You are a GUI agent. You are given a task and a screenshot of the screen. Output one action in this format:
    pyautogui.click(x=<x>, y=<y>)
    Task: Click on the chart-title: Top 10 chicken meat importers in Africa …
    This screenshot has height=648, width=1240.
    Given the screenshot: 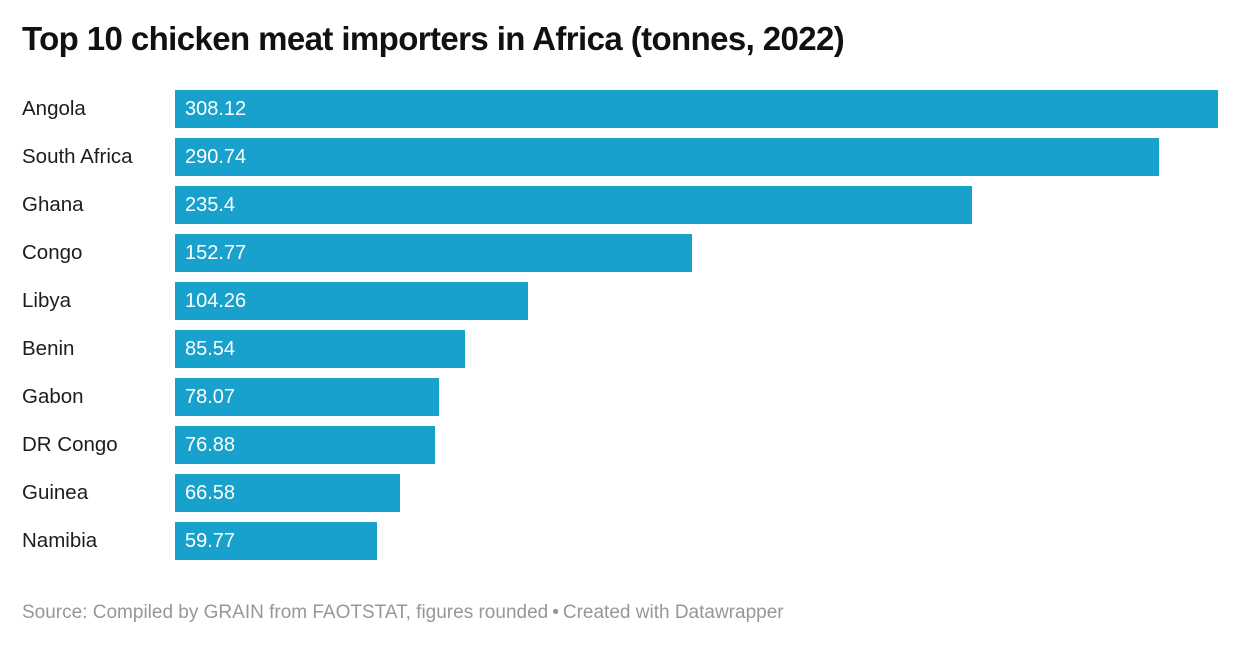 What is the action you would take?
    pyautogui.click(x=433, y=38)
    